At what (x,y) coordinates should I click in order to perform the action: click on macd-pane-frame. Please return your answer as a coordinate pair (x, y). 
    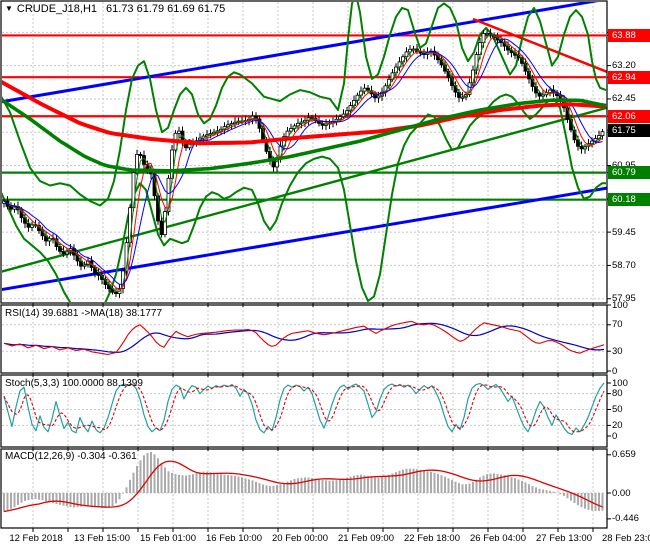
    Looking at the image, I should click on (304, 488).